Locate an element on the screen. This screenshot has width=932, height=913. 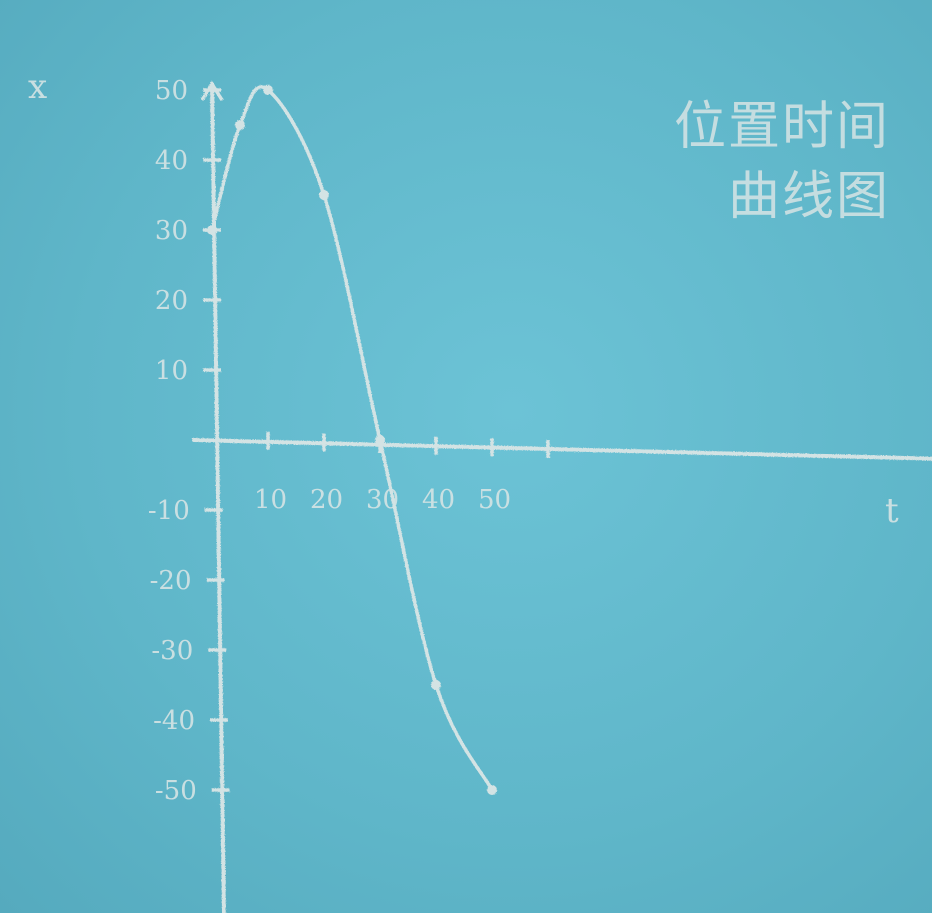
y-tick-label--50: -50 is located at coordinates (176, 791).